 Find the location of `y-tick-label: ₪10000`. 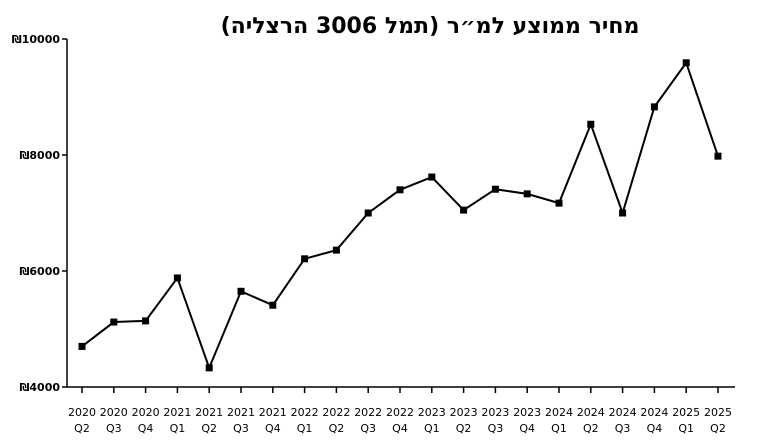

y-tick-label: ₪10000 is located at coordinates (36, 39).